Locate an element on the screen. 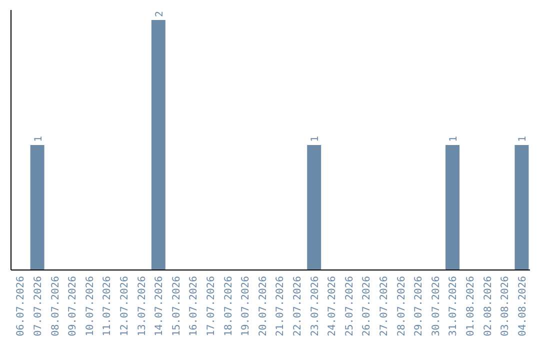  data-label: 2 is located at coordinates (160, 13).